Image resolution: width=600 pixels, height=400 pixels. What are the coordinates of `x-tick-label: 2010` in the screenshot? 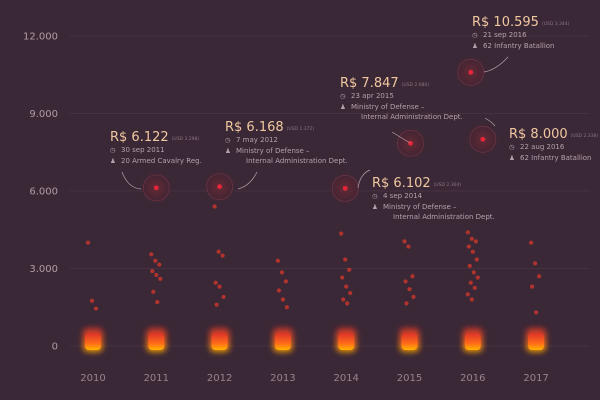 It's located at (92, 378).